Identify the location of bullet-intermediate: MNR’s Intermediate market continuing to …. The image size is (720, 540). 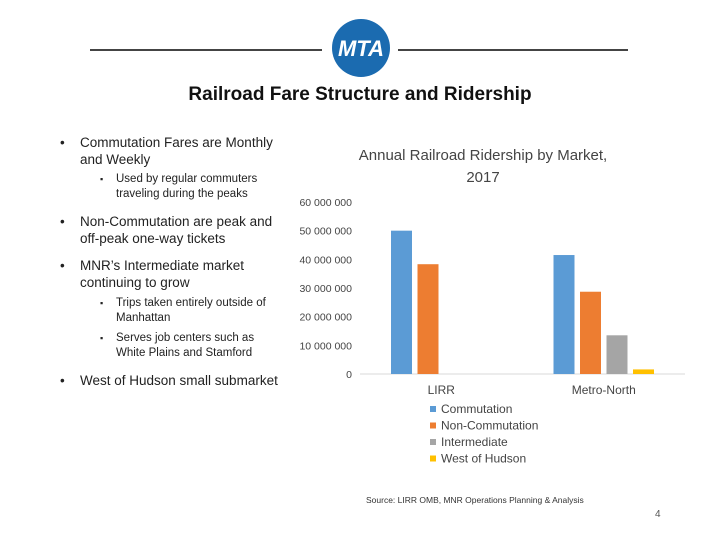
(175, 274).